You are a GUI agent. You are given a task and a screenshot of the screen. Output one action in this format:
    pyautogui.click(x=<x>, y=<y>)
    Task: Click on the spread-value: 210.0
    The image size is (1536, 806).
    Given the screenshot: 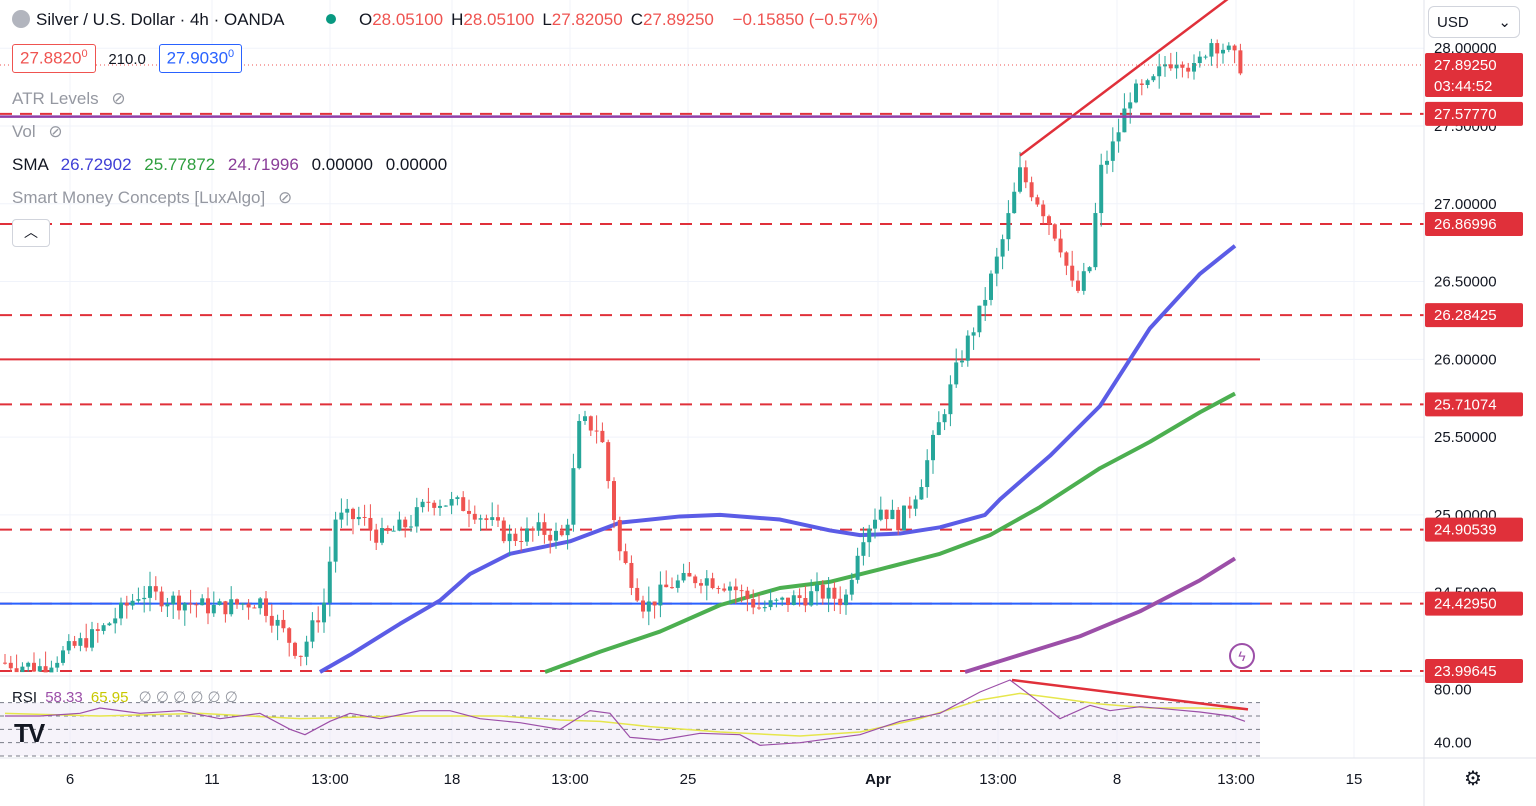 What is the action you would take?
    pyautogui.click(x=127, y=59)
    